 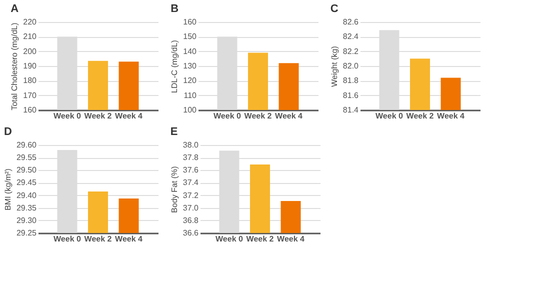 What do you see at coordinates (27, 195) in the screenshot?
I see `y-tick-label: 29.40` at bounding box center [27, 195].